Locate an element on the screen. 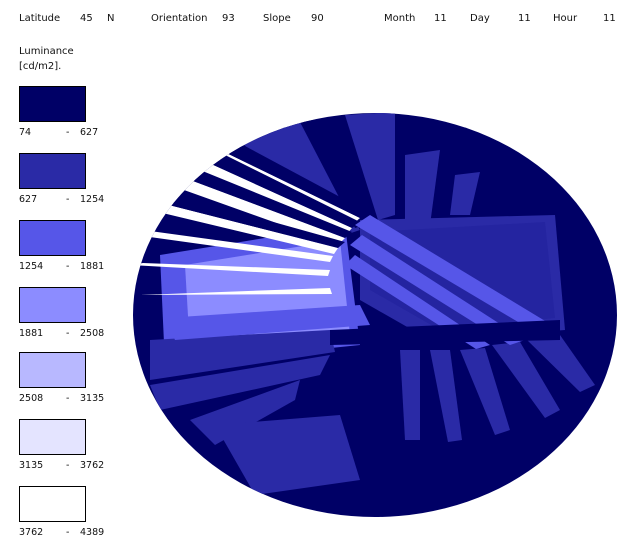  latitude-hemisphere: N is located at coordinates (111, 18).